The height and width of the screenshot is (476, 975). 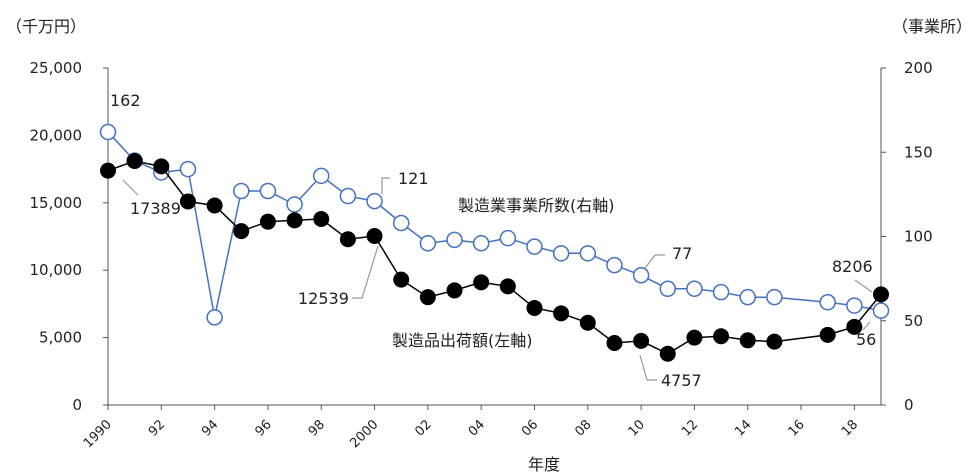 I want to click on right-axis-unit: （事業所）, so click(x=932, y=26).